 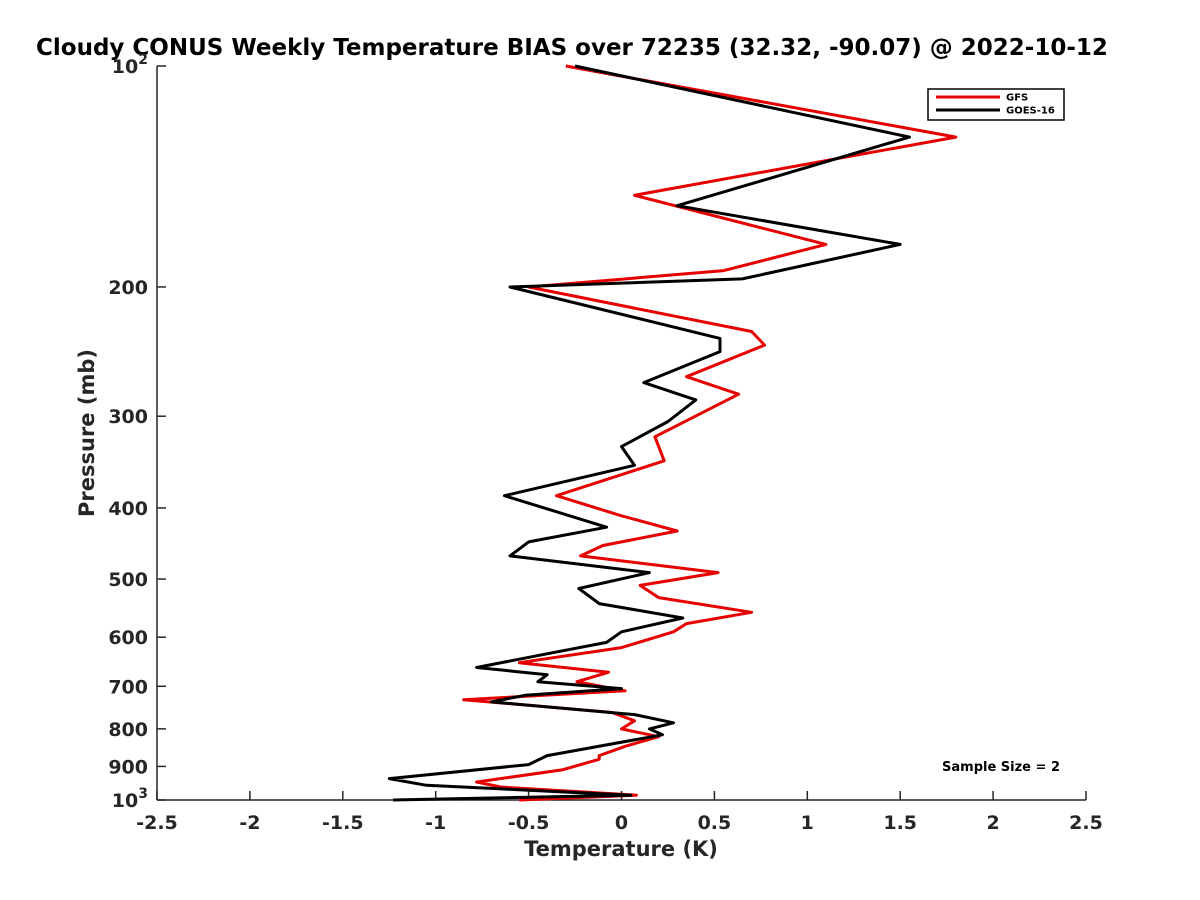 What do you see at coordinates (137, 432) in the screenshot?
I see `y-axis-ticks: 10² 200 300 400 500 600 700 800 900 10³` at bounding box center [137, 432].